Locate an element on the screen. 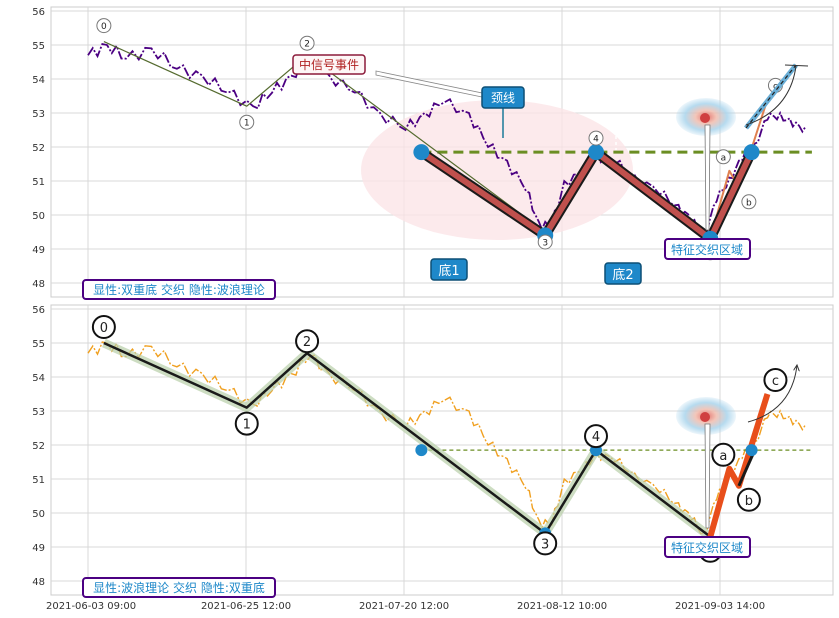 The width and height of the screenshot is (839, 618). panel-label-text-top: 显性:双重底 交织 隐性:波浪理论 is located at coordinates (179, 289).